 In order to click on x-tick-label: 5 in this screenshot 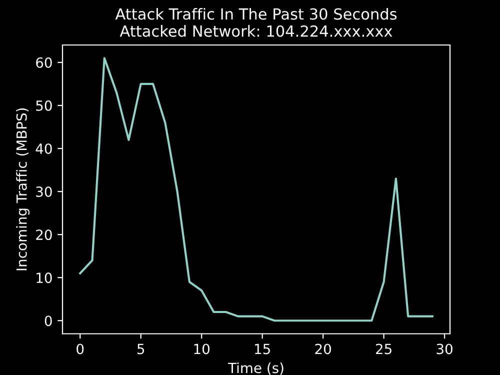, I will do `click(141, 349)`.